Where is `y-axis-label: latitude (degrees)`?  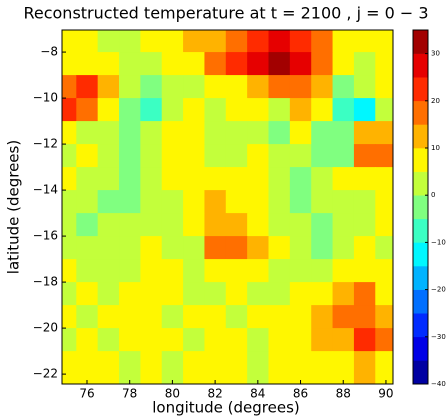 y-axis-label: latitude (degrees) is located at coordinates (14, 207).